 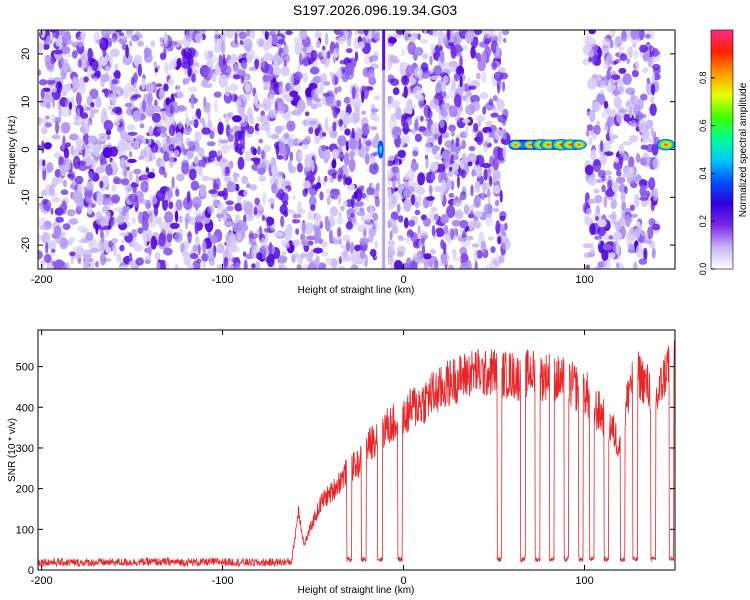 What do you see at coordinates (26, 102) in the screenshot?
I see `y-tick-label: 10` at bounding box center [26, 102].